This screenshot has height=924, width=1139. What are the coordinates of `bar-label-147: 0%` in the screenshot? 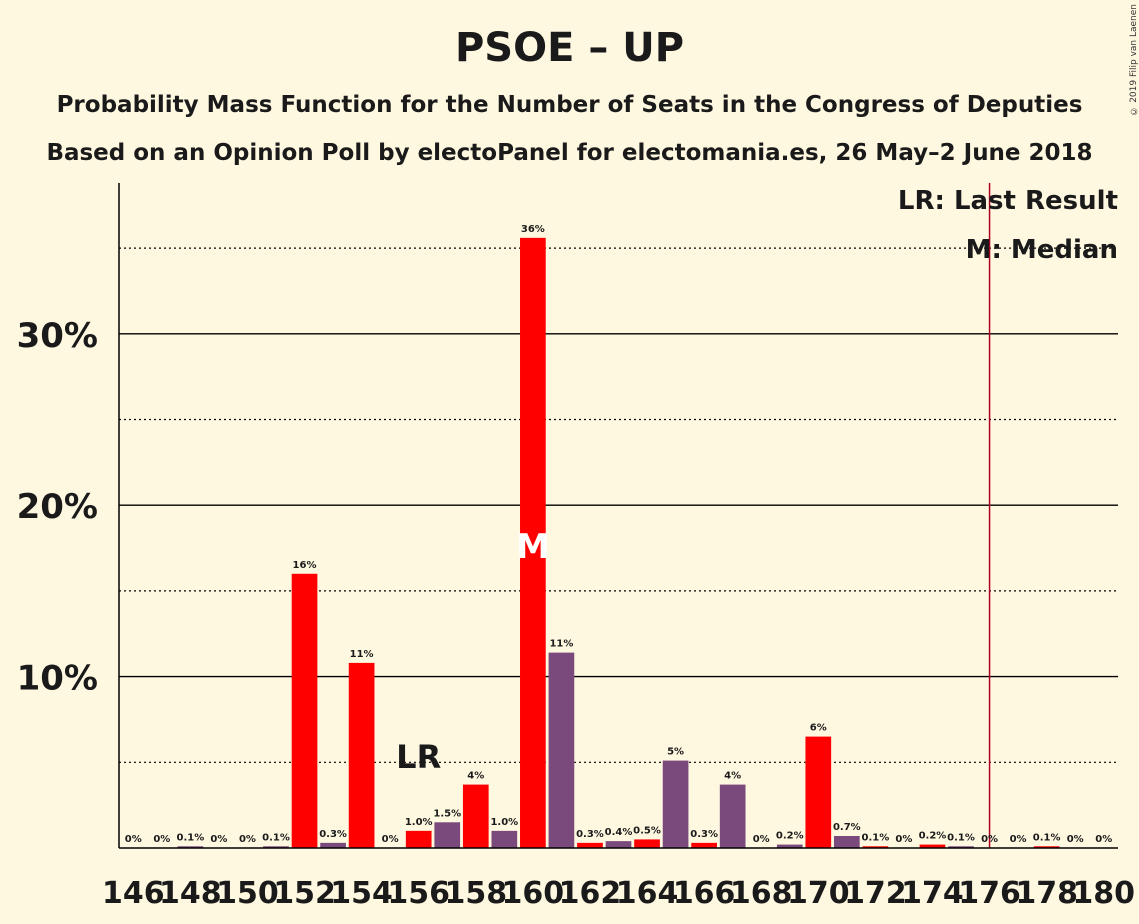 It's located at (161, 839).